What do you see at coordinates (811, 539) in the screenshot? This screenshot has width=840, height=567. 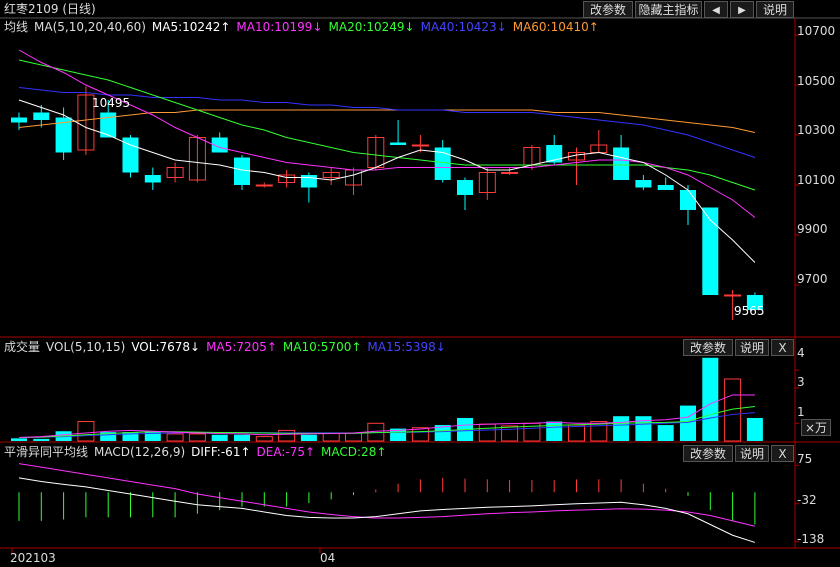 I see `macd-tick: -138` at bounding box center [811, 539].